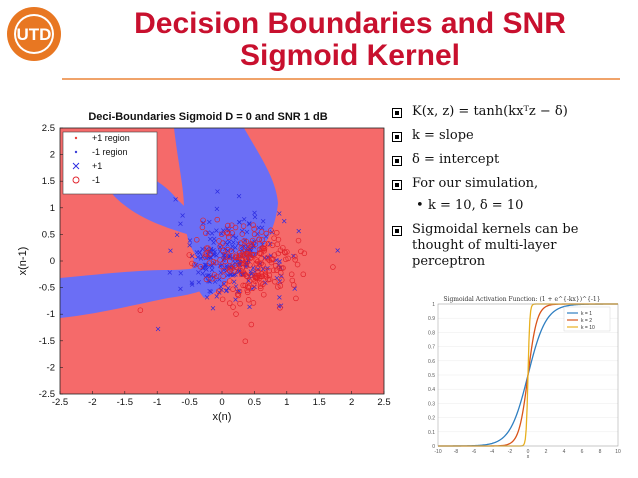  What do you see at coordinates (125, 402) in the screenshot?
I see `x-tick-label: -1.5` at bounding box center [125, 402].